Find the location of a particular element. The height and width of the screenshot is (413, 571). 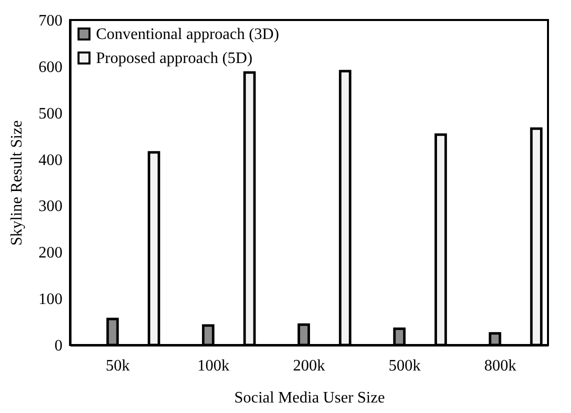

legend-label: Conventional approach (3D) is located at coordinates (188, 34).